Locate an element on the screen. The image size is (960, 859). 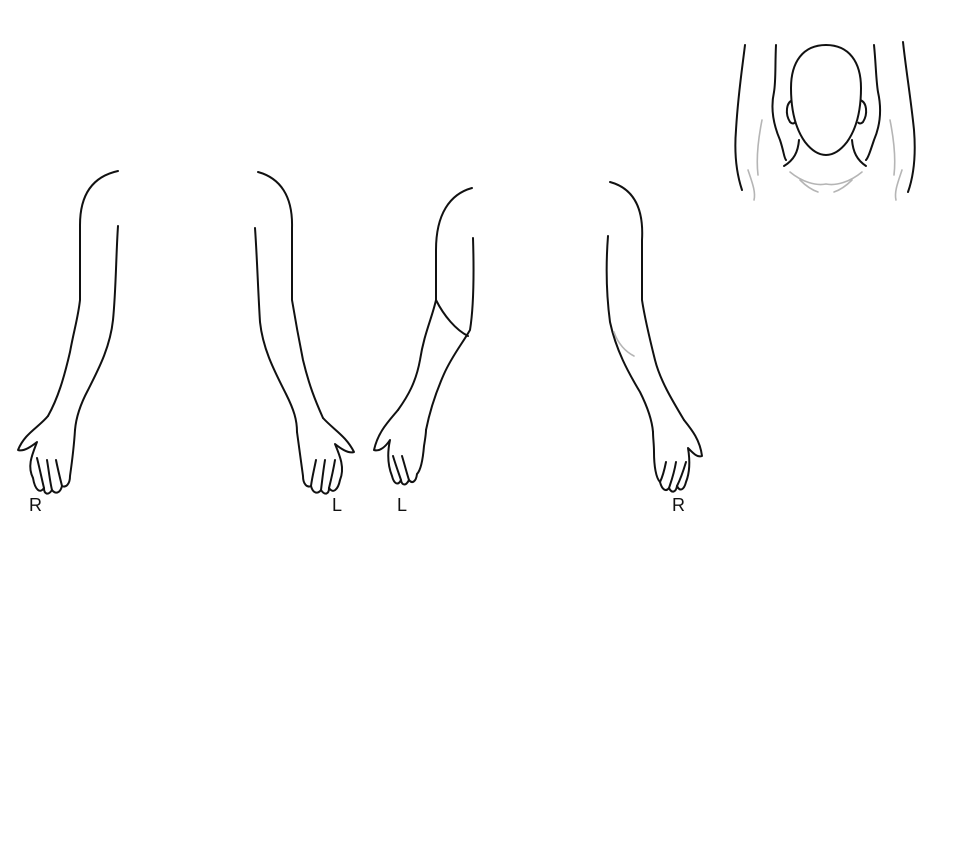
inset-arm-left is located at coordinates (740, 117).